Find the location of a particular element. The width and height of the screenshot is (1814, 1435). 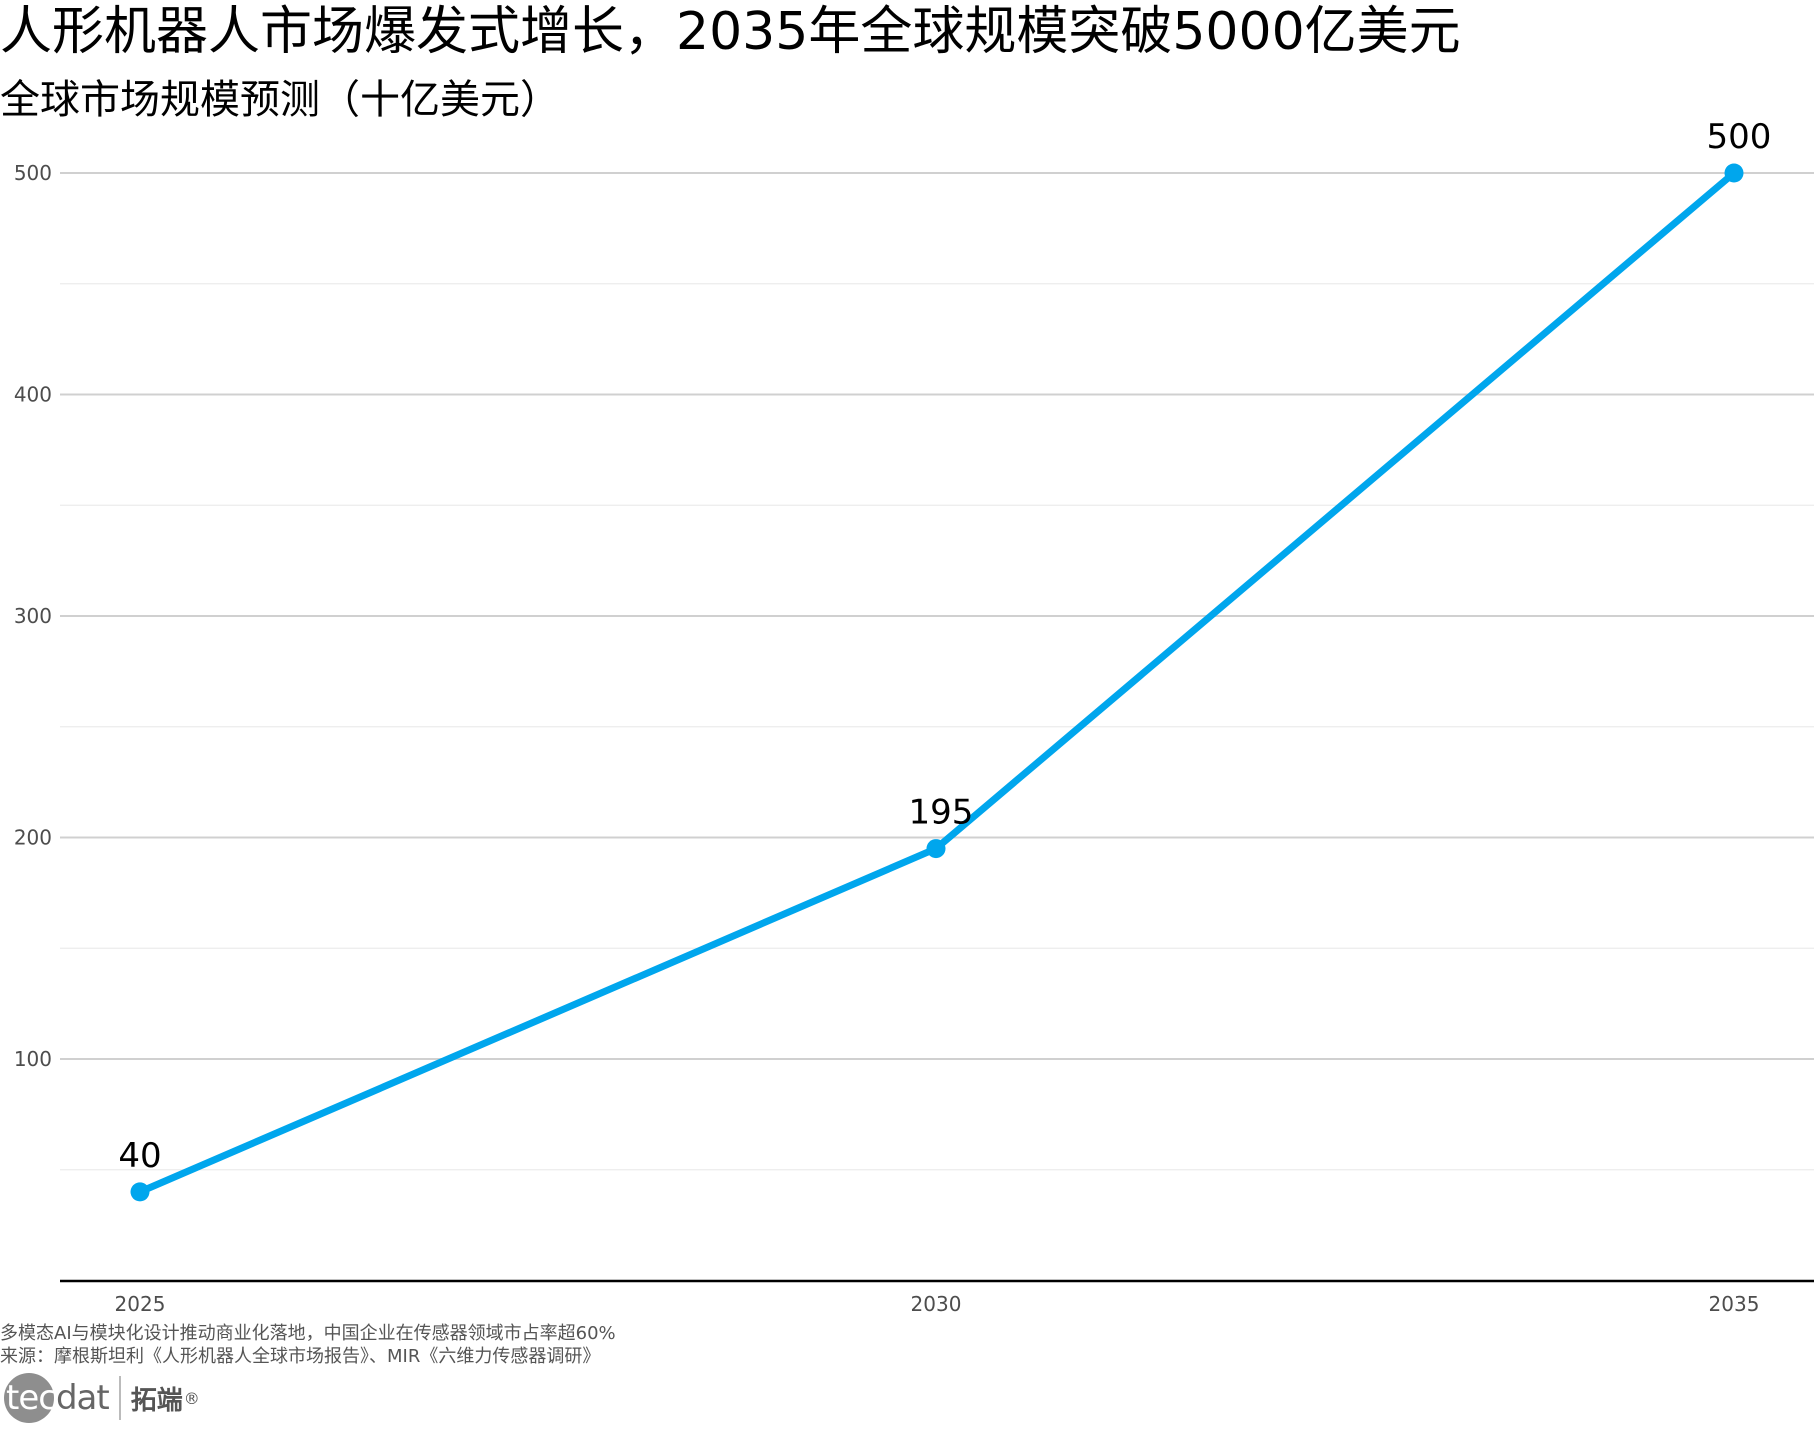

y-tick-label: 100 is located at coordinates (33, 1059).